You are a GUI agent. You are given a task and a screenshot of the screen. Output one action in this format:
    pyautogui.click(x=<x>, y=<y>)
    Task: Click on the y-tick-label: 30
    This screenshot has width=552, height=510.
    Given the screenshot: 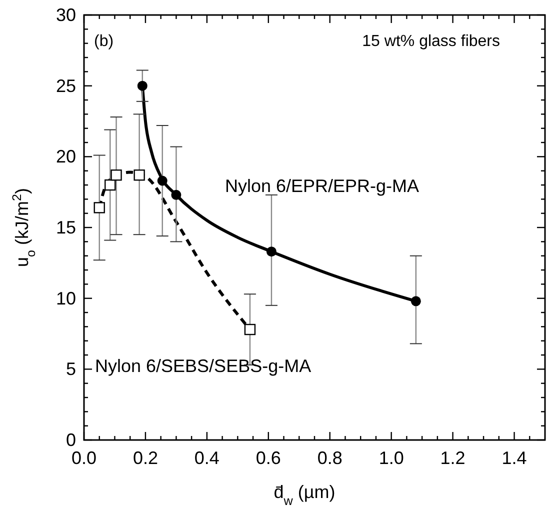 What is the action you would take?
    pyautogui.click(x=66, y=15)
    